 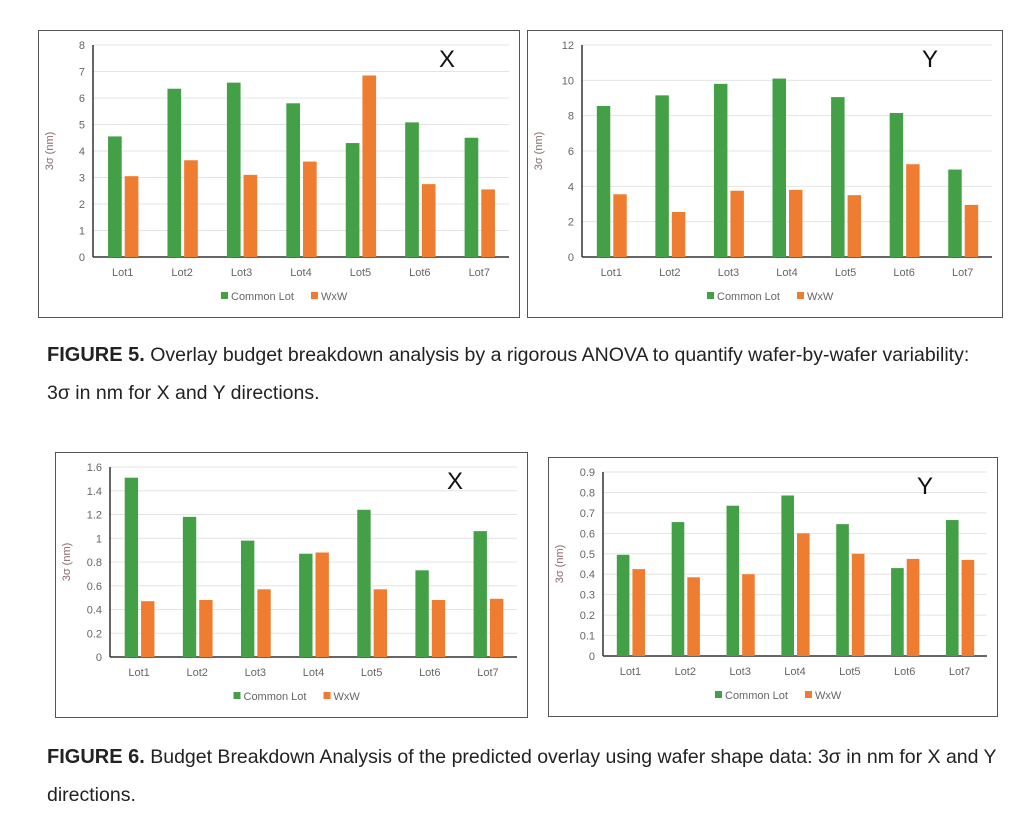 I want to click on y-tick-label: 0.7, so click(x=587, y=514).